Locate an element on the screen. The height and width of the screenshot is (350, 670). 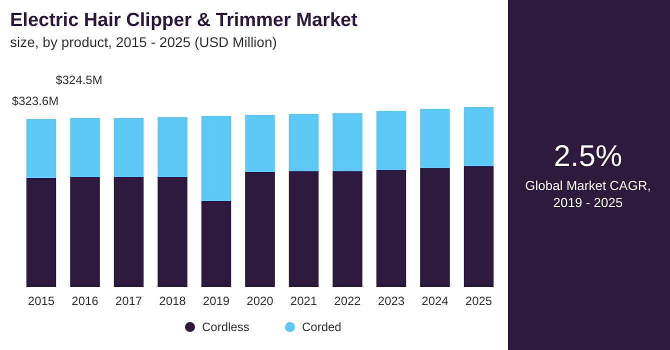
x-tick-label: 2019 is located at coordinates (216, 301).